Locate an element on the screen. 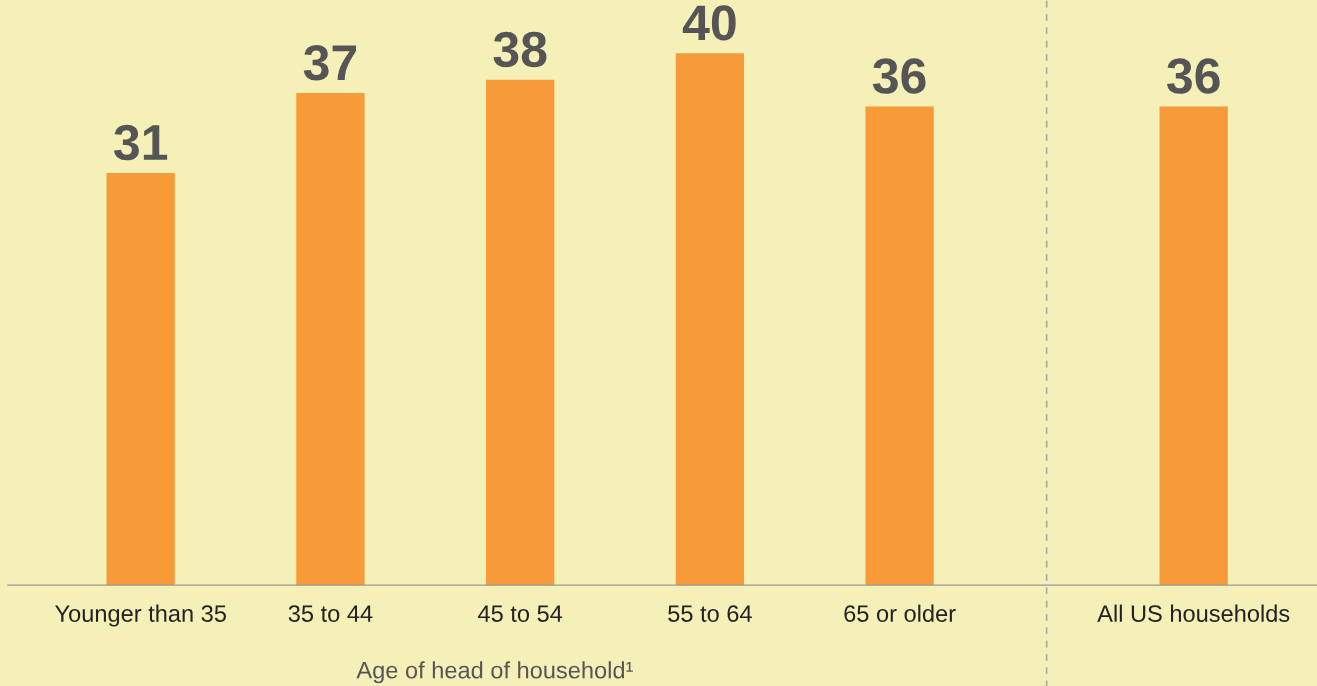  data-label: 37 is located at coordinates (330, 63).